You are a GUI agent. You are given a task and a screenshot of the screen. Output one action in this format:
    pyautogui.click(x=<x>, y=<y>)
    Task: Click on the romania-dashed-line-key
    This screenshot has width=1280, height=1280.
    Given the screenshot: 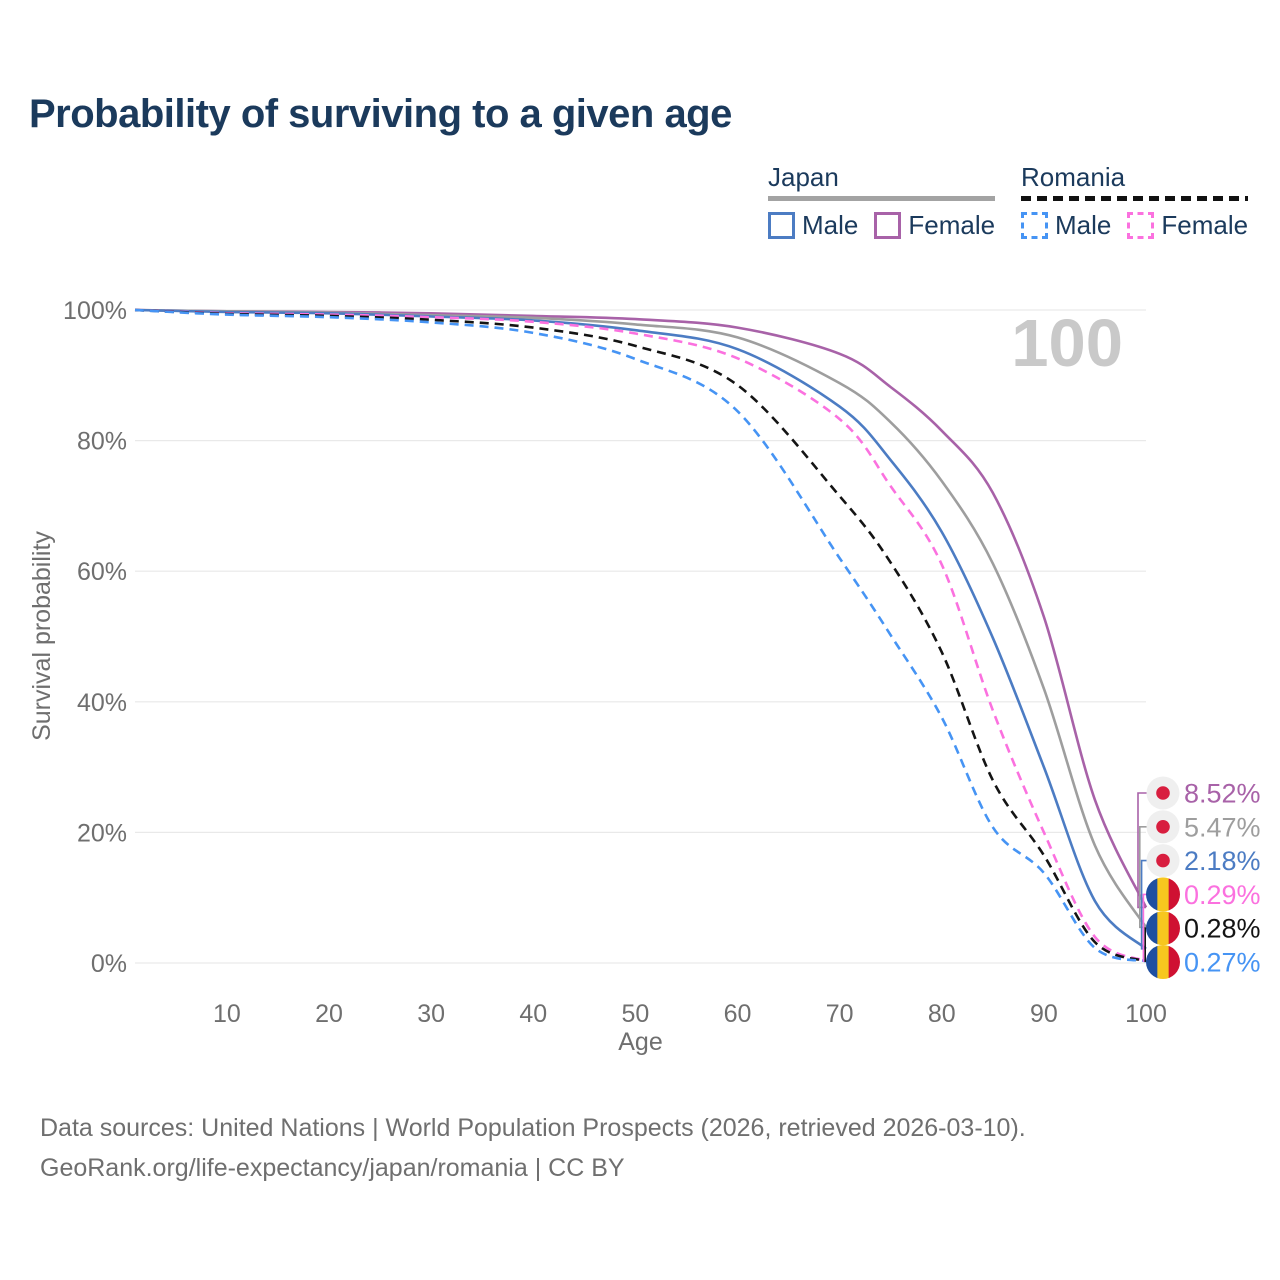 What is the action you would take?
    pyautogui.click(x=1135, y=198)
    